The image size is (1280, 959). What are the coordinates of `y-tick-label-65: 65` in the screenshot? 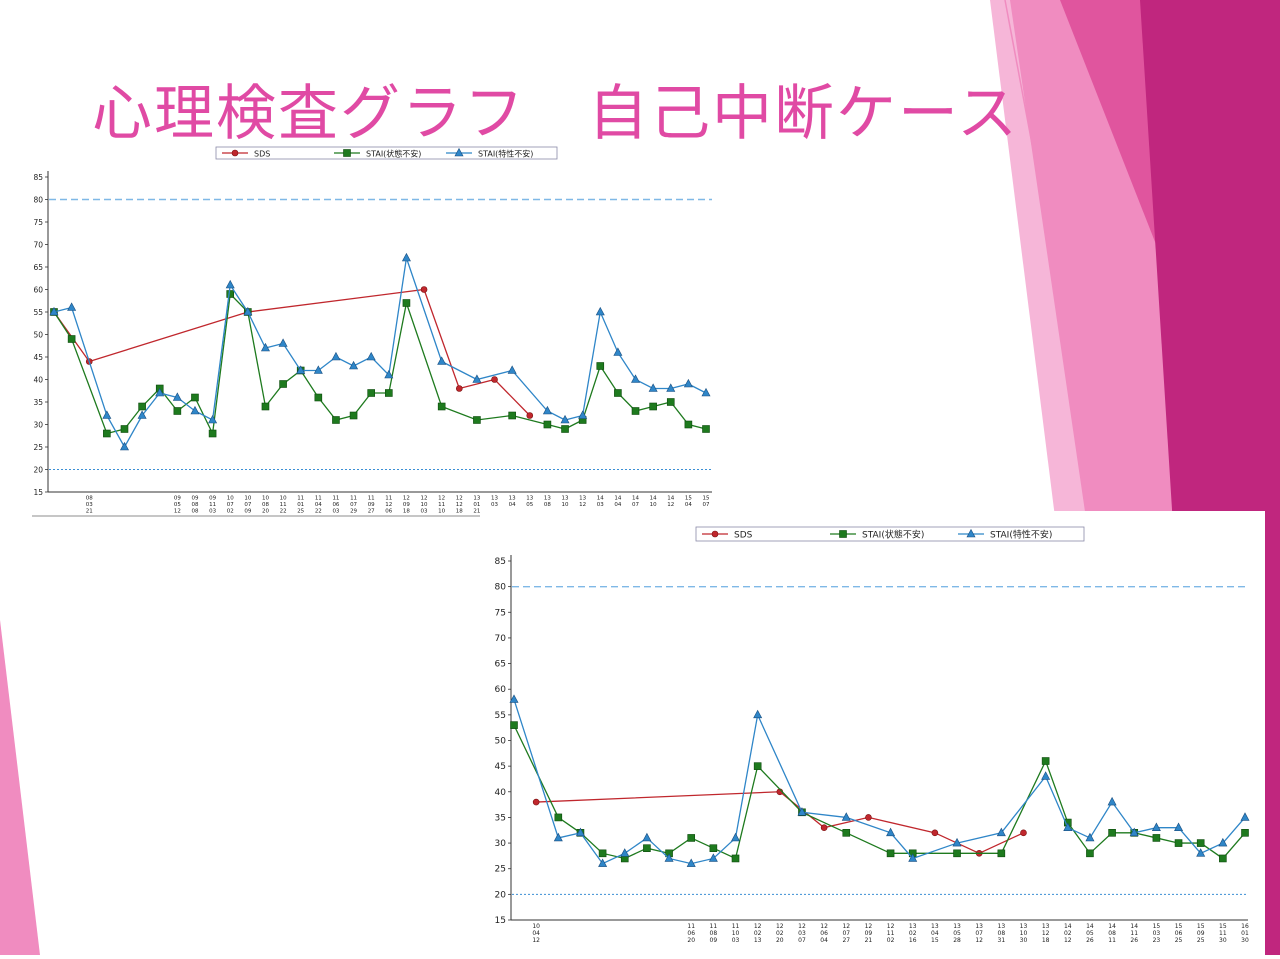 It's located at (38, 267).